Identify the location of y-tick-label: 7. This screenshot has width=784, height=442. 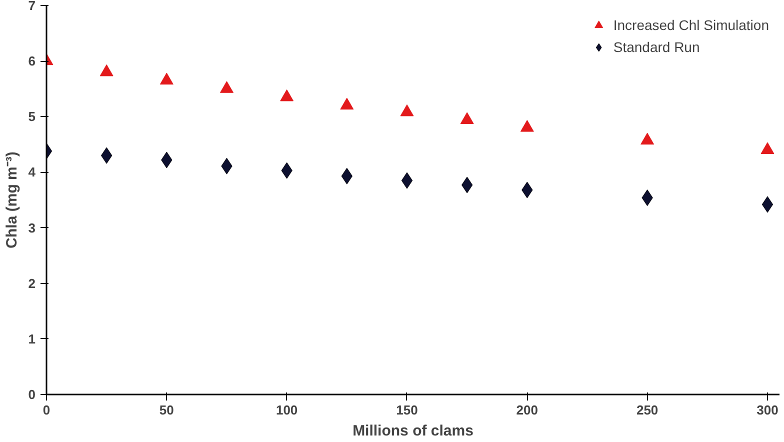
(32, 6).